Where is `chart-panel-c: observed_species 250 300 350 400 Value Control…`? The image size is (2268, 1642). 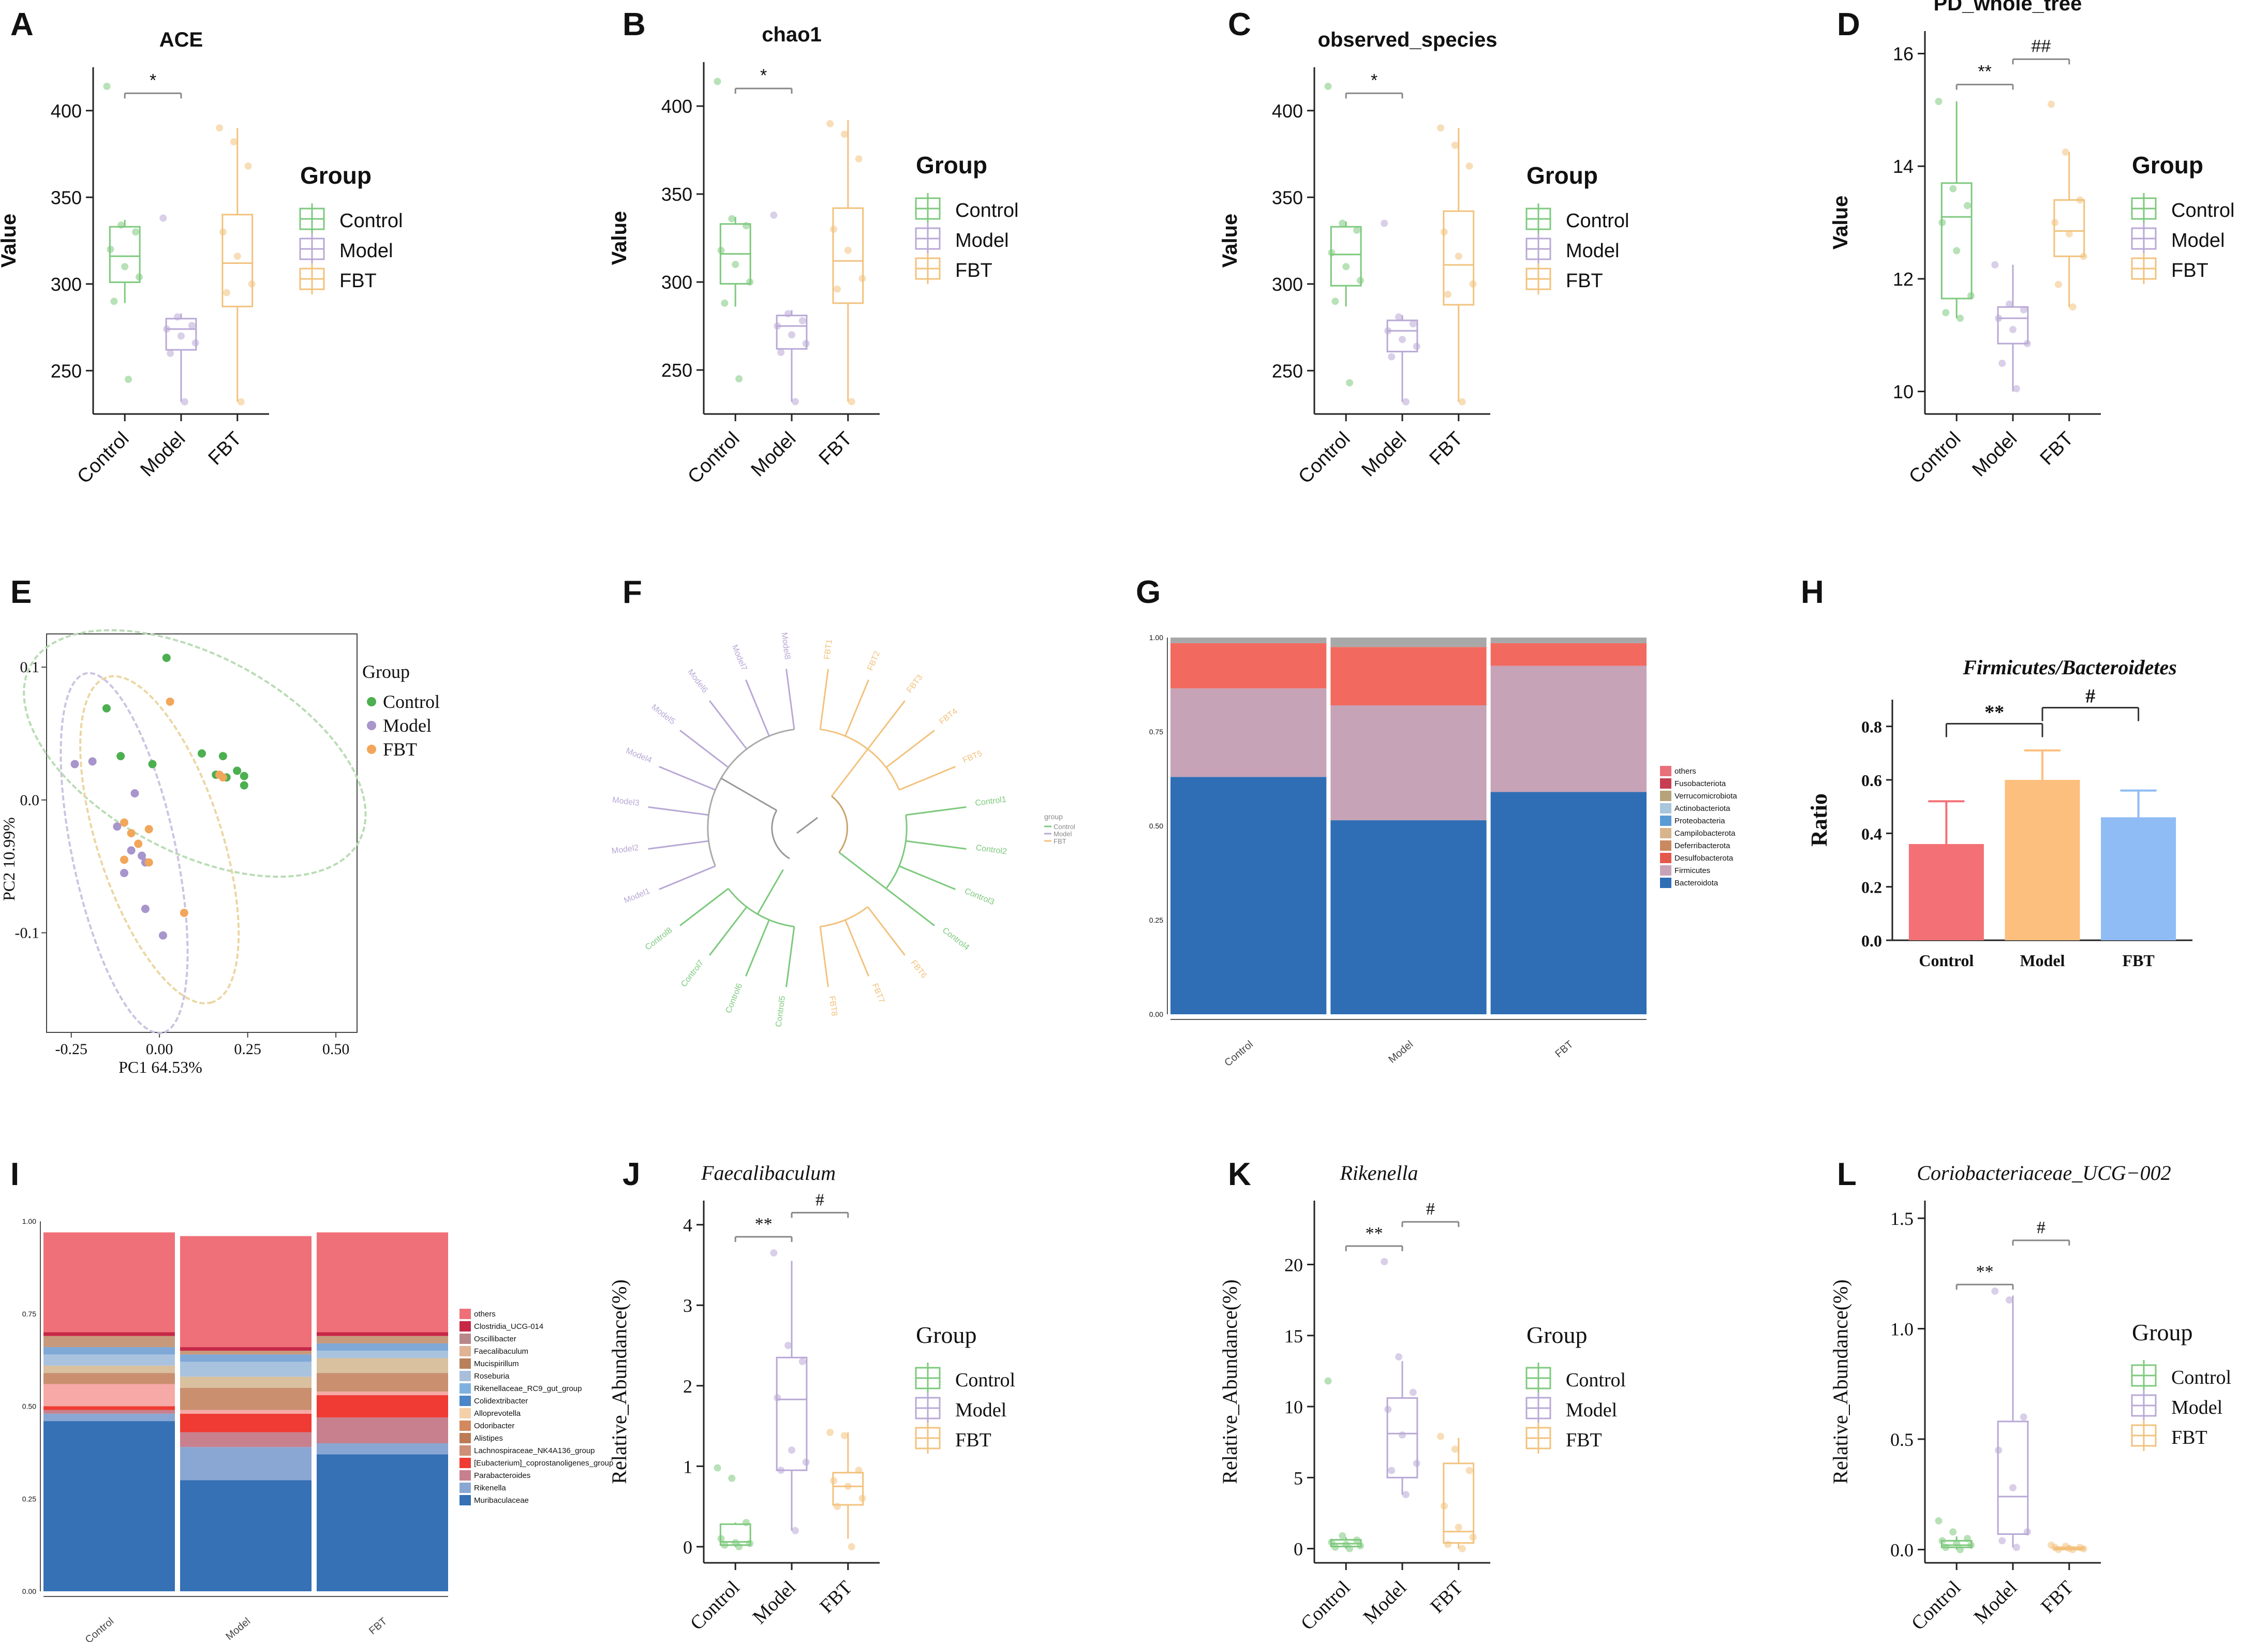 chart-panel-c: observed_species 250 300 350 400 Value Control… is located at coordinates (1358, 258).